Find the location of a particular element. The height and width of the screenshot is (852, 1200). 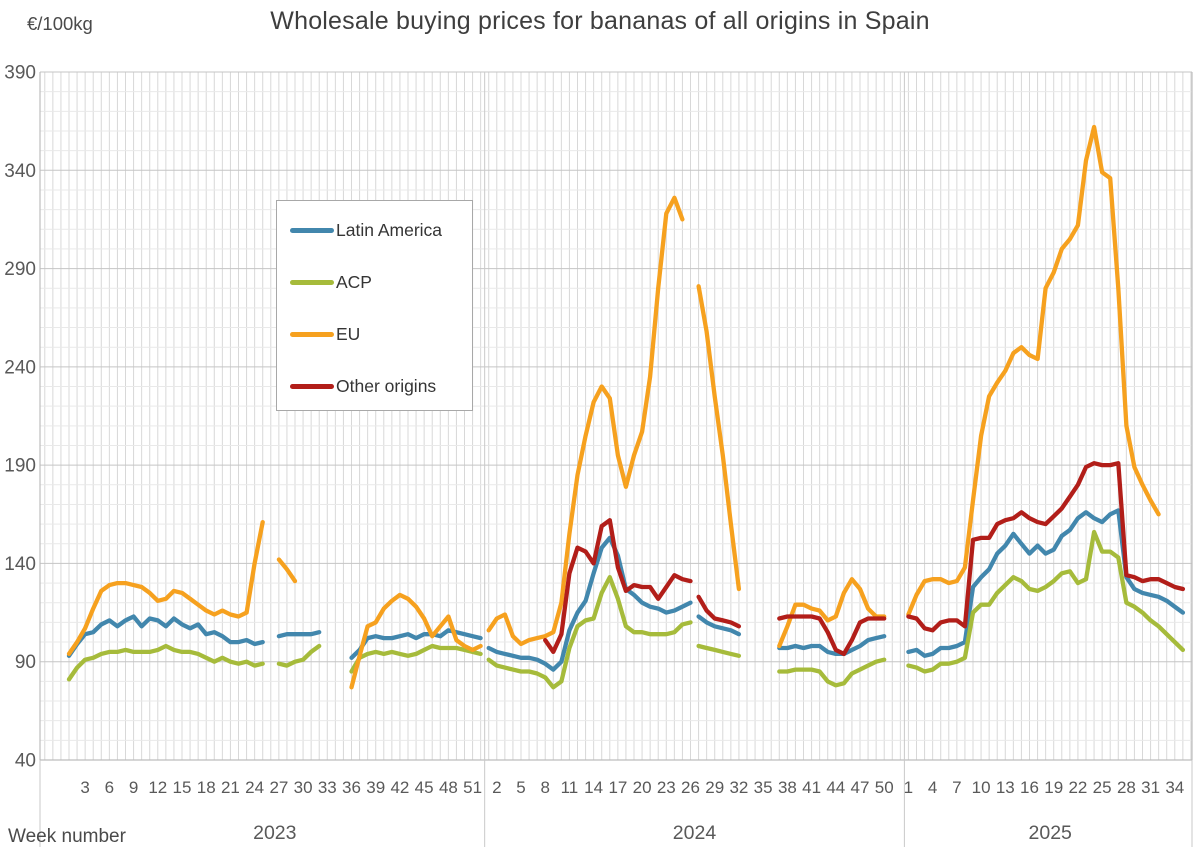

y-axis-tick-labels: 390 340 290 240 190 140 90 40 is located at coordinates (20, 417).